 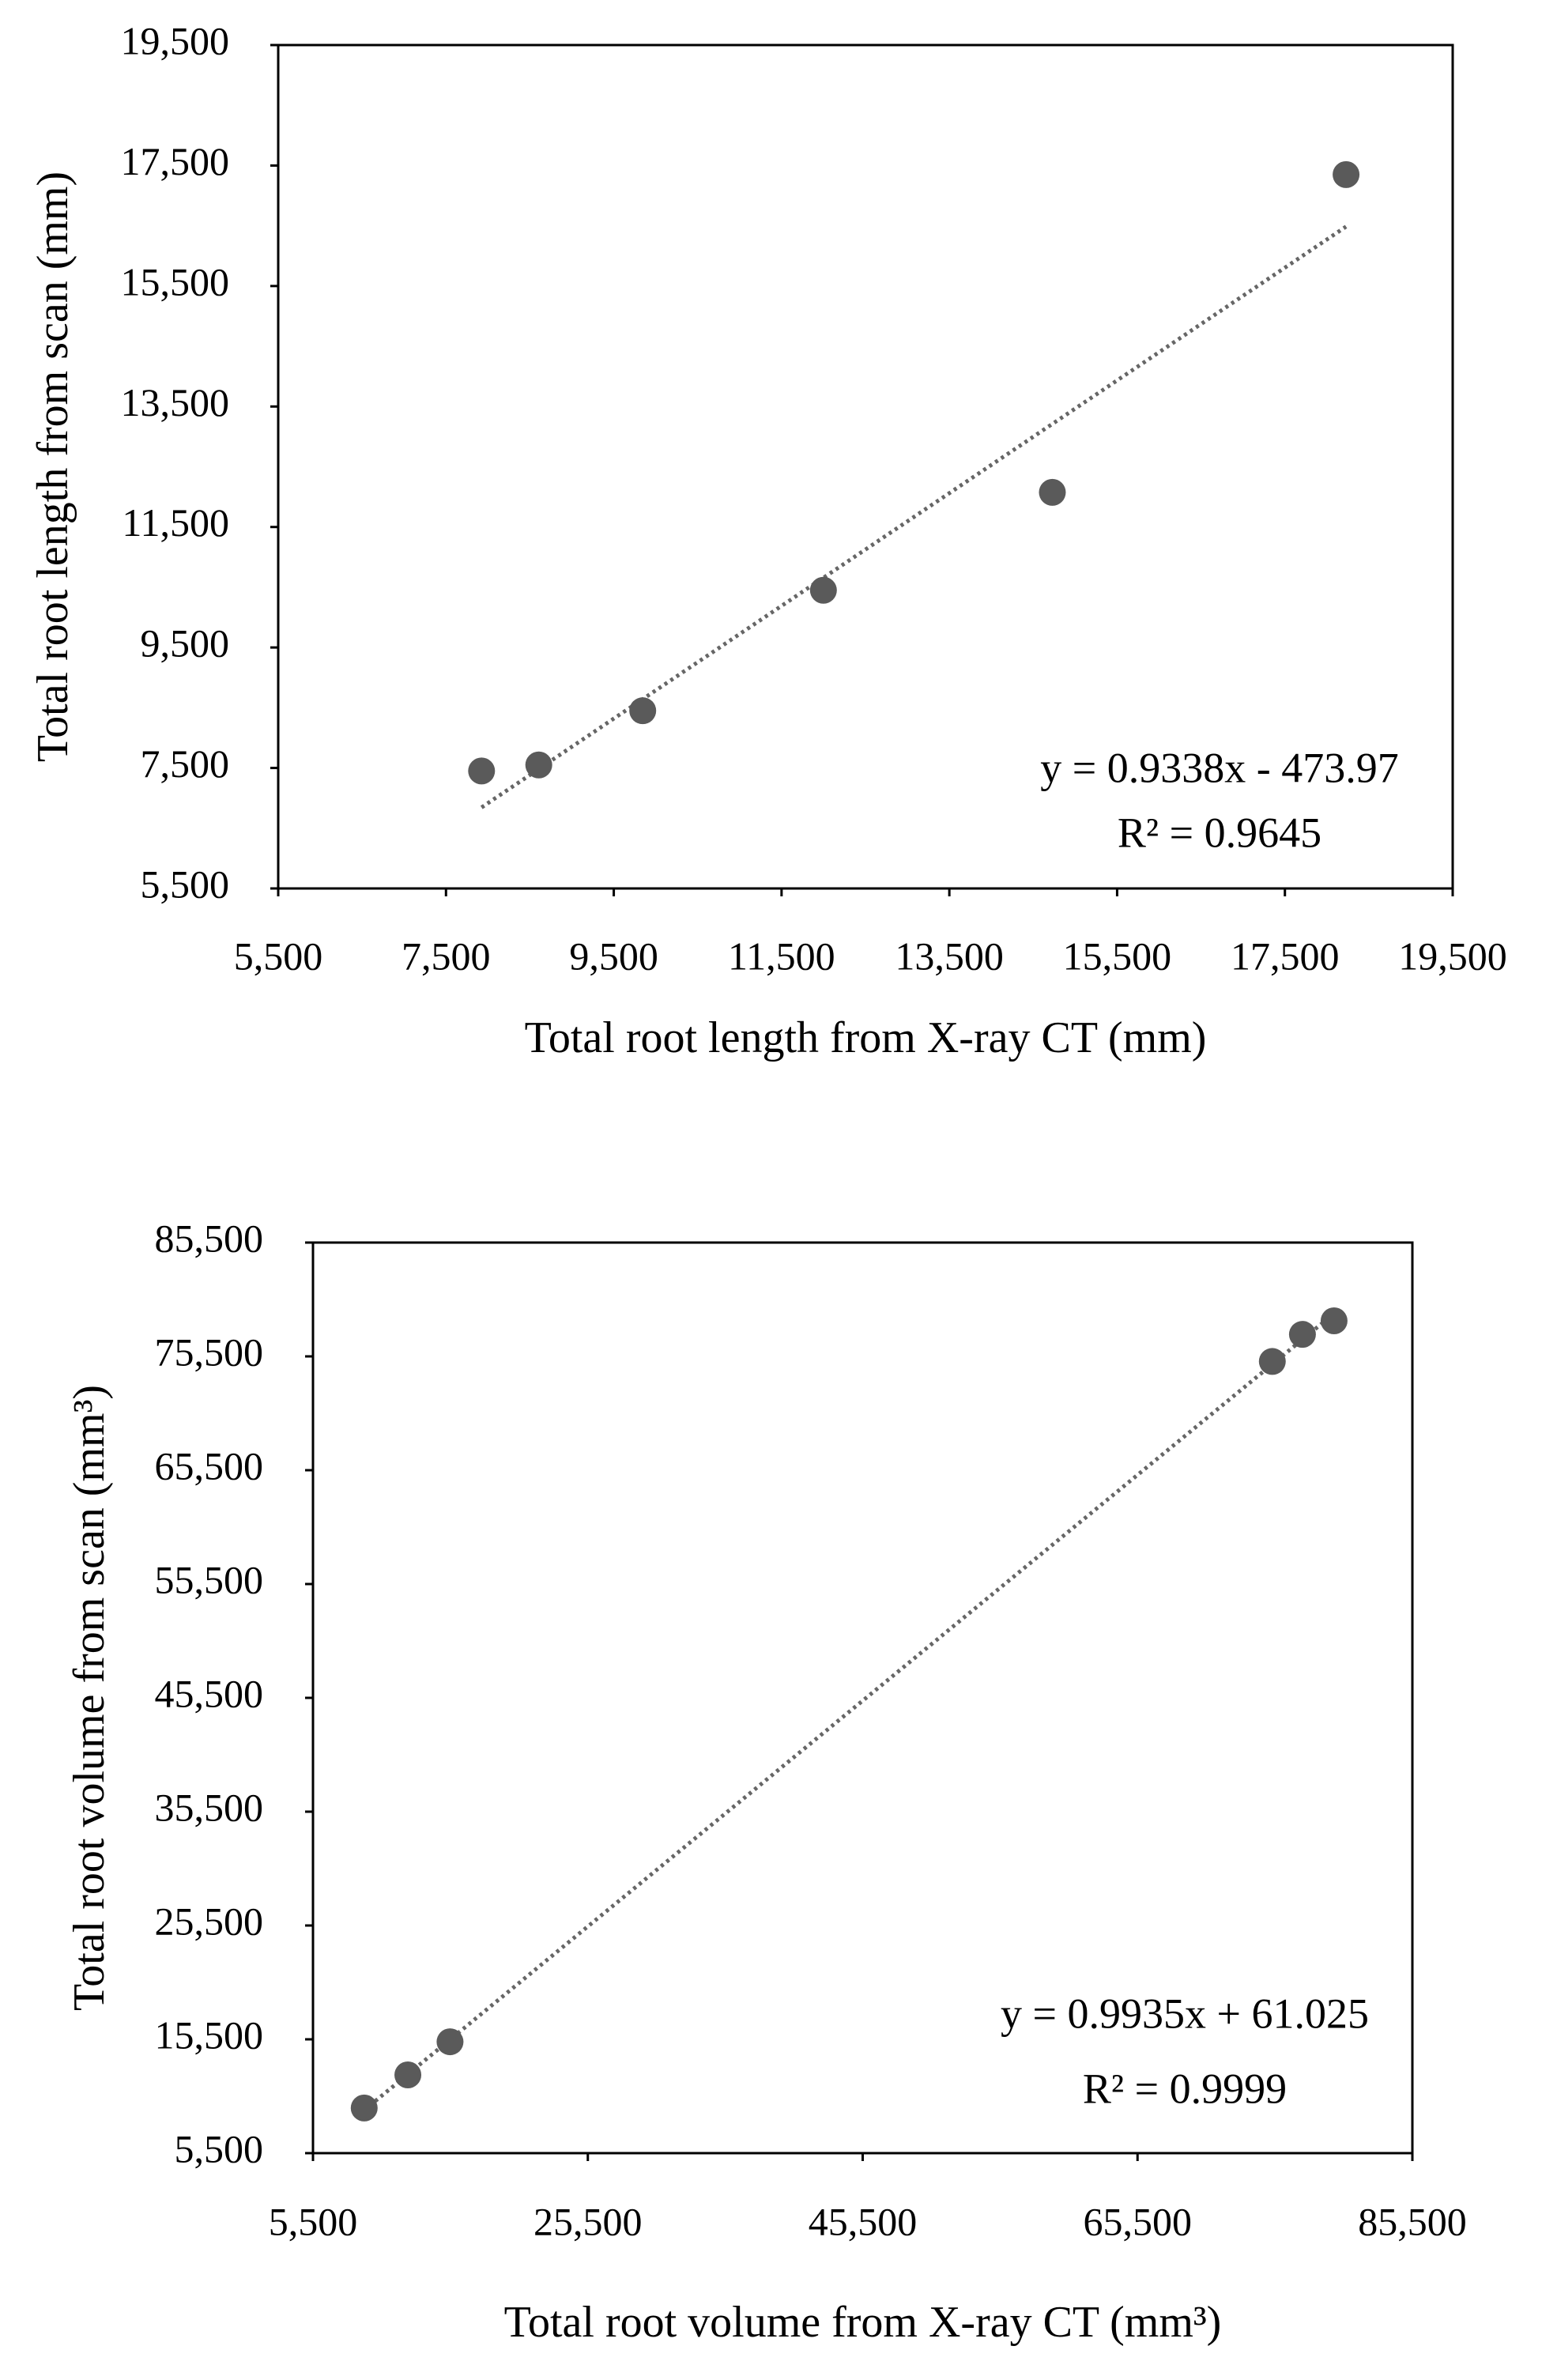 I want to click on annotation: y = 0.9338x - 473.97, so click(x=1219, y=767).